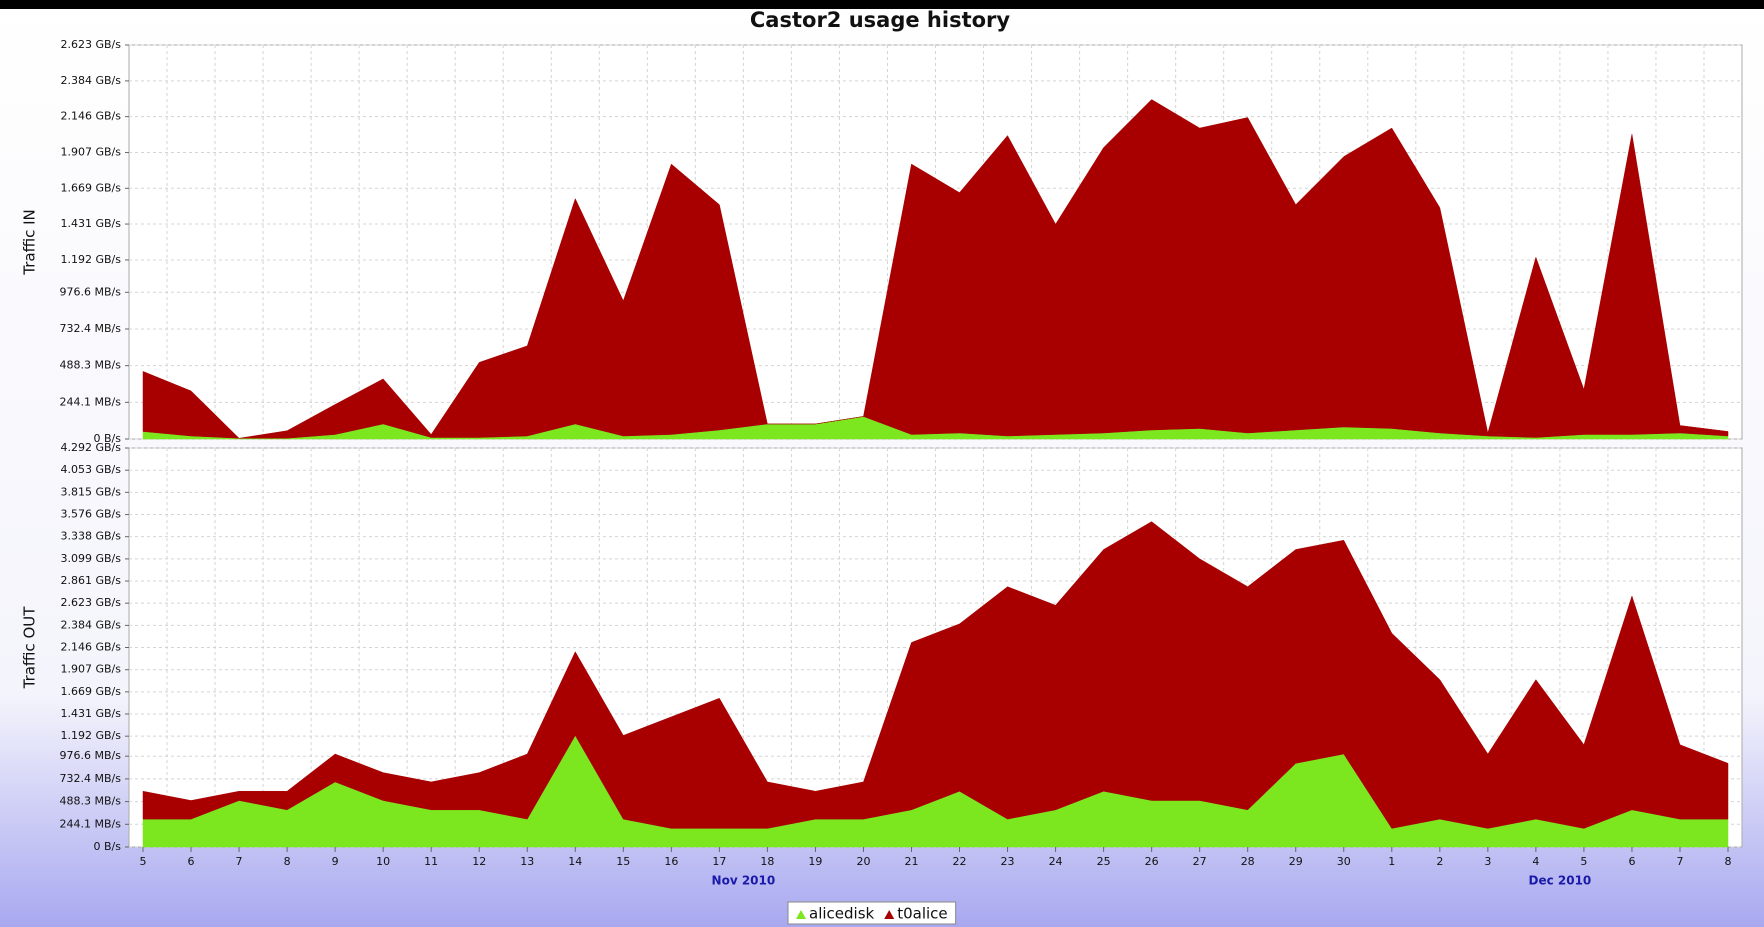  What do you see at coordinates (30, 242) in the screenshot?
I see `y-axis-label: Traffic IN` at bounding box center [30, 242].